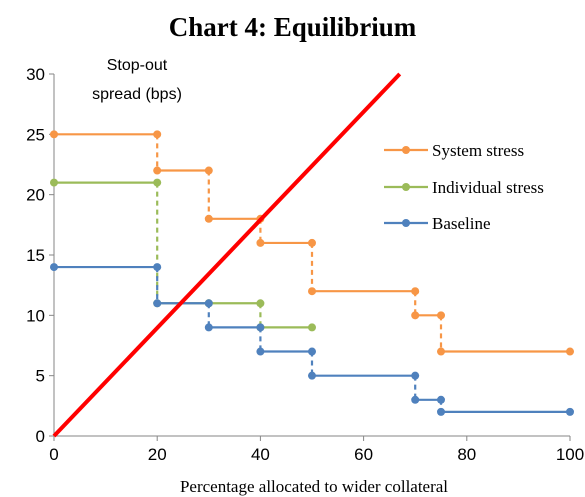 This screenshot has height=497, width=585. Describe the element at coordinates (570, 454) in the screenshot. I see `x-tick-label: 100` at that location.